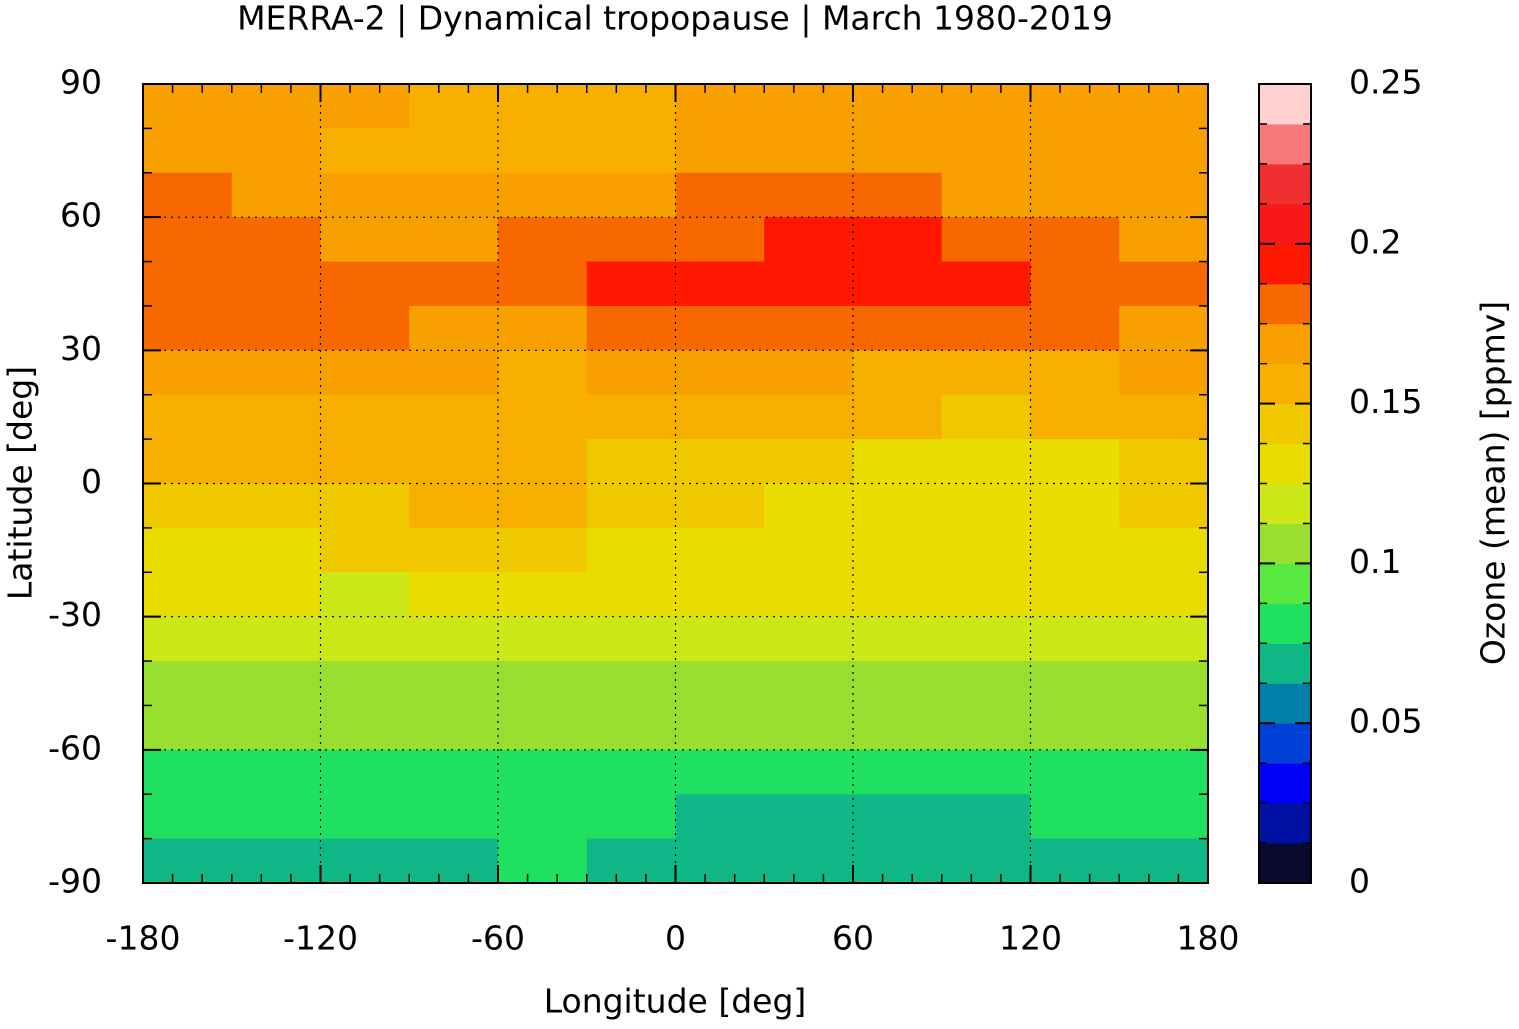 The height and width of the screenshot is (1029, 1519). What do you see at coordinates (143, 938) in the screenshot?
I see `x-tick-label: -180` at bounding box center [143, 938].